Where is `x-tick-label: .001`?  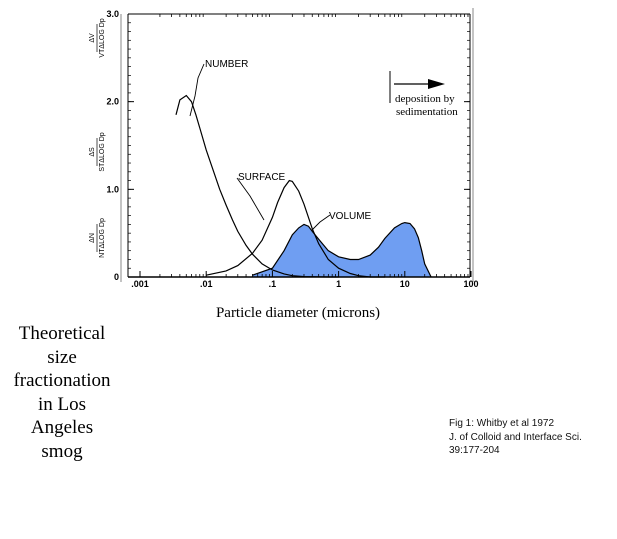
x-tick-label: .001 is located at coordinates (140, 284).